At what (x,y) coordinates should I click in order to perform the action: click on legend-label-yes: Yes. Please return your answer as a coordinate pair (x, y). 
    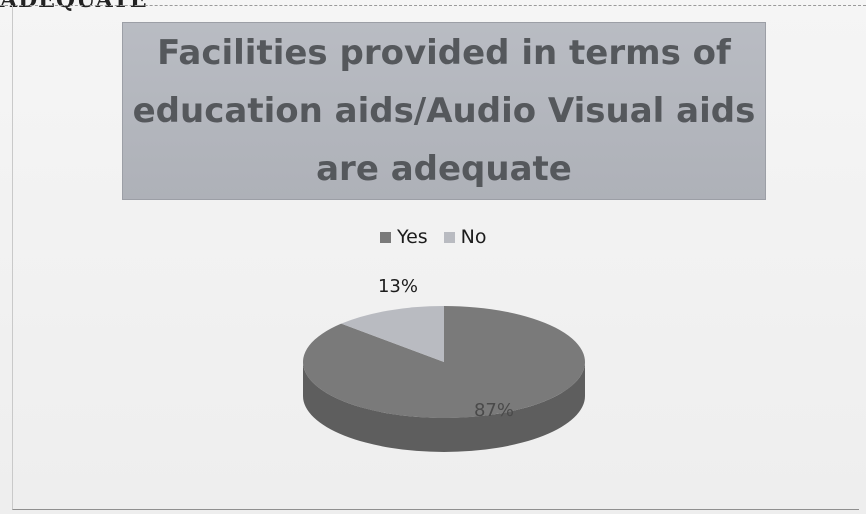
    Looking at the image, I should click on (412, 237).